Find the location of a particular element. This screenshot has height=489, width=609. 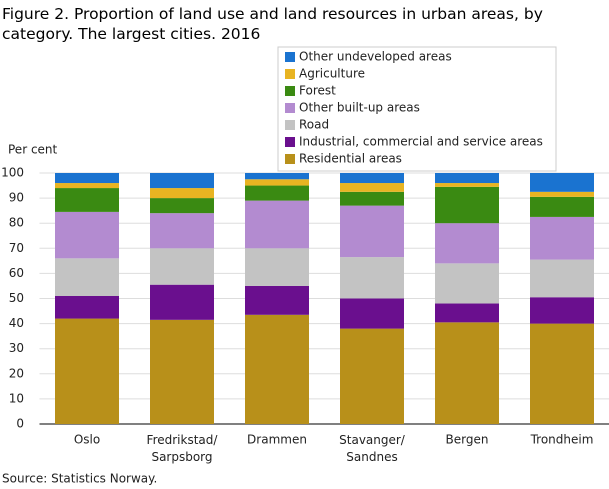

legend-label: Forest is located at coordinates (317, 91).